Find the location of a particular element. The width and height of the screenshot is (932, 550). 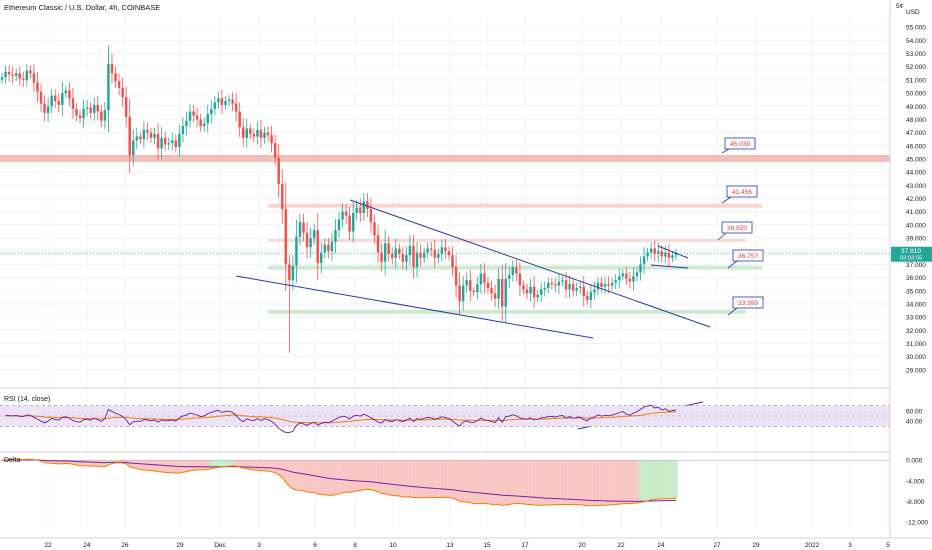

time-tick-label: 15 is located at coordinates (487, 545).